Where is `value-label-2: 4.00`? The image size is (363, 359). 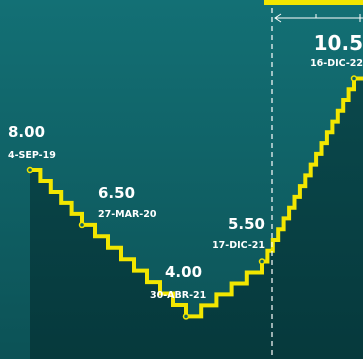
value-label-2: 4.00 is located at coordinates (183, 272).